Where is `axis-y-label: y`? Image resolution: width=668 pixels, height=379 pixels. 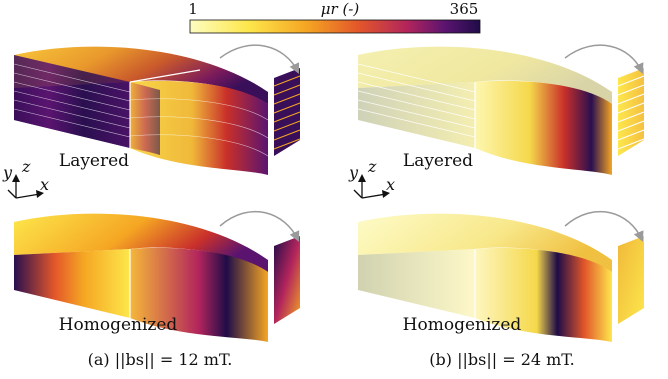 axis-y-label: y is located at coordinates (7, 172).